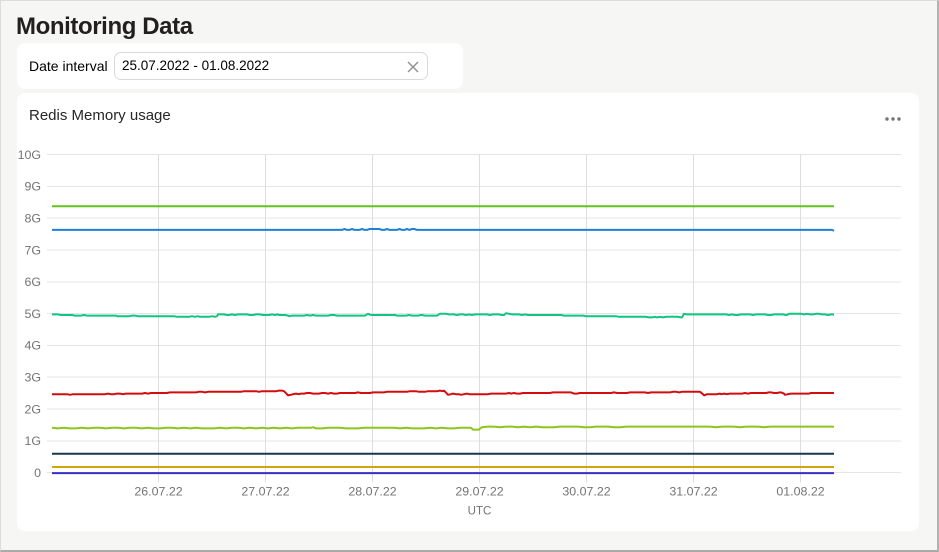 Image resolution: width=939 pixels, height=552 pixels. Describe the element at coordinates (32, 314) in the screenshot. I see `svg-text: 5G` at that location.